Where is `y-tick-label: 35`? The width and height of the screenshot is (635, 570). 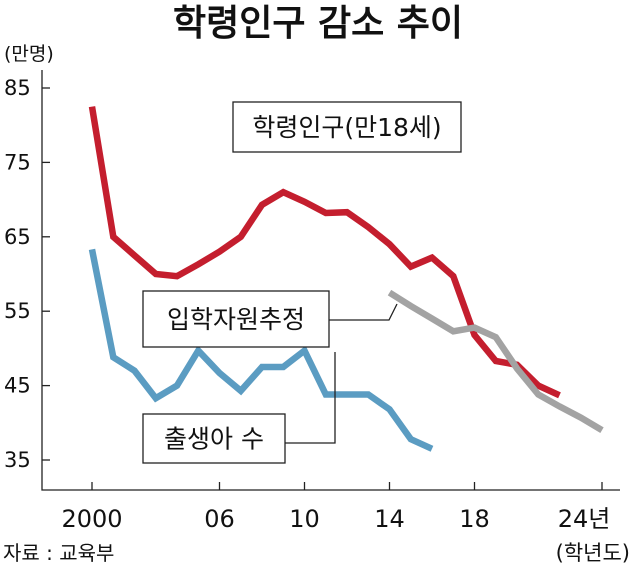
y-tick-label: 35 is located at coordinates (17, 460).